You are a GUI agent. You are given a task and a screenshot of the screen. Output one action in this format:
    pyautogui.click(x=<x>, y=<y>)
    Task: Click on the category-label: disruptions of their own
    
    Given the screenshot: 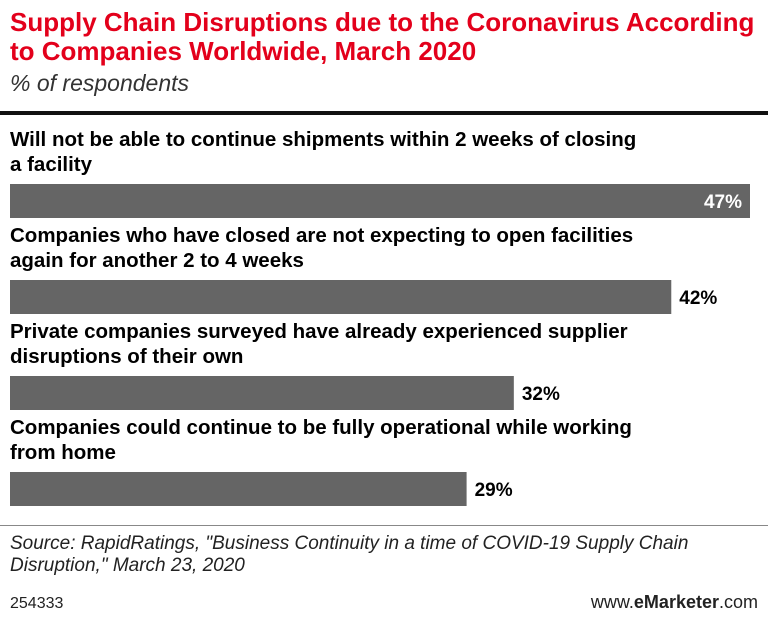 What is the action you would take?
    pyautogui.click(x=126, y=356)
    